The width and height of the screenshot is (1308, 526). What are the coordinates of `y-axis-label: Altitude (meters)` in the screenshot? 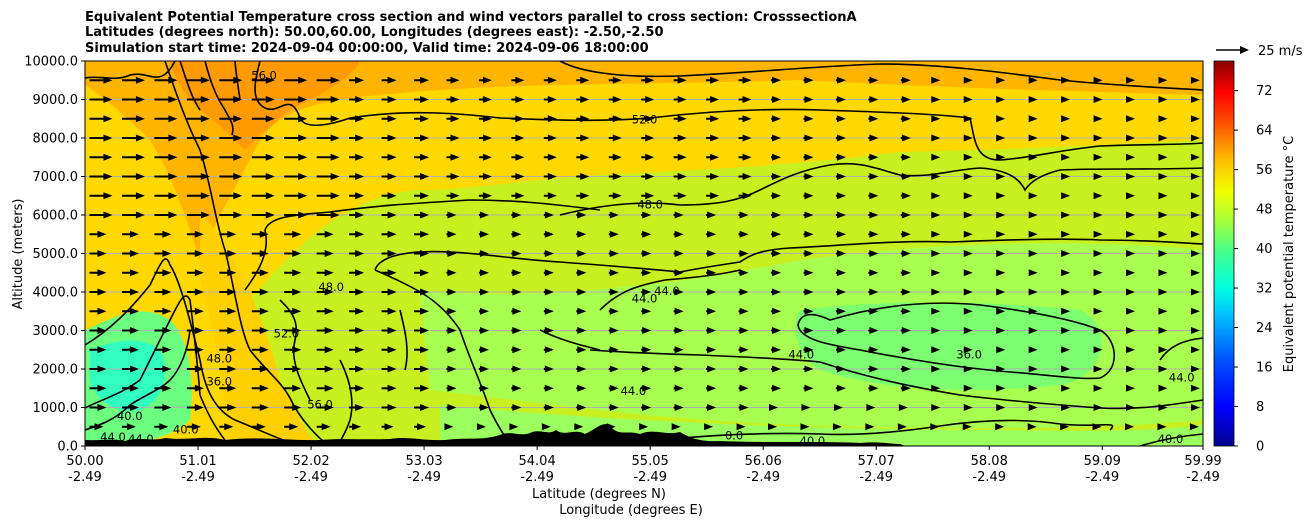 It's located at (18, 254).